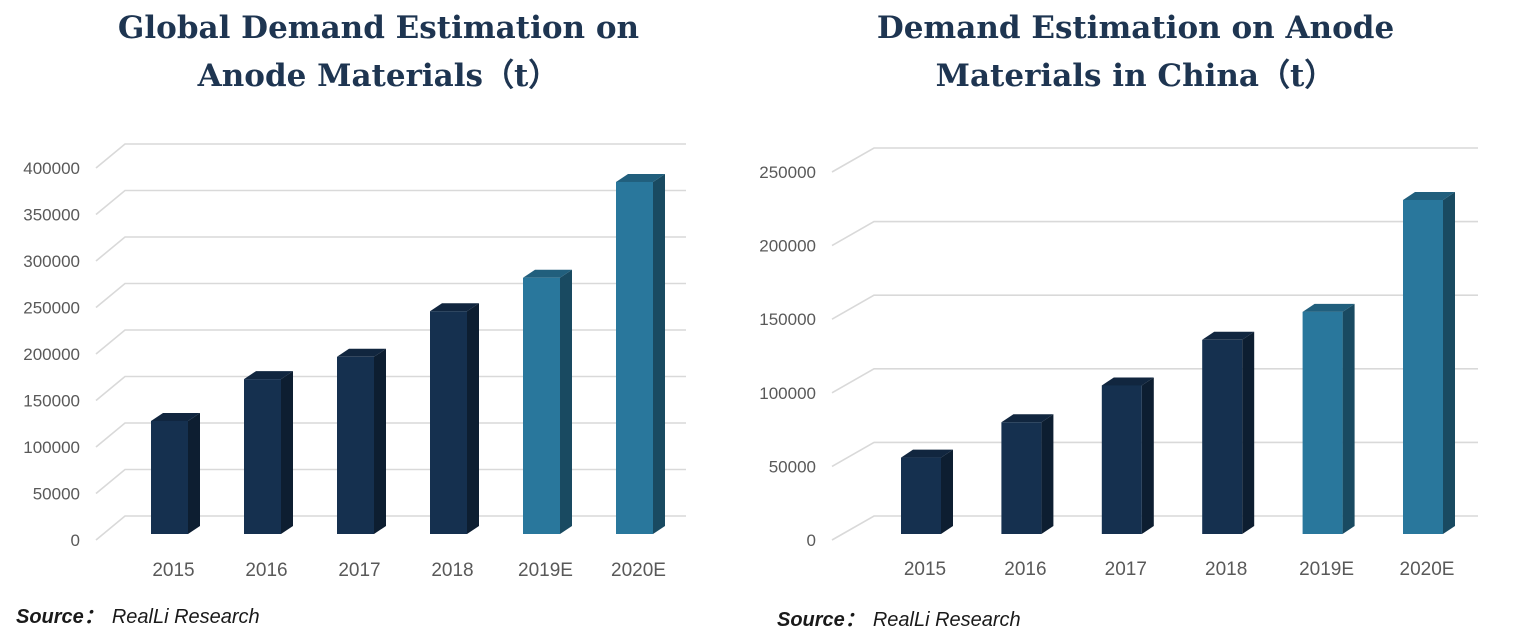  What do you see at coordinates (787, 356) in the screenshot?
I see `y-axis-ticks: 0 50000 100000 150000 200000 250000` at bounding box center [787, 356].